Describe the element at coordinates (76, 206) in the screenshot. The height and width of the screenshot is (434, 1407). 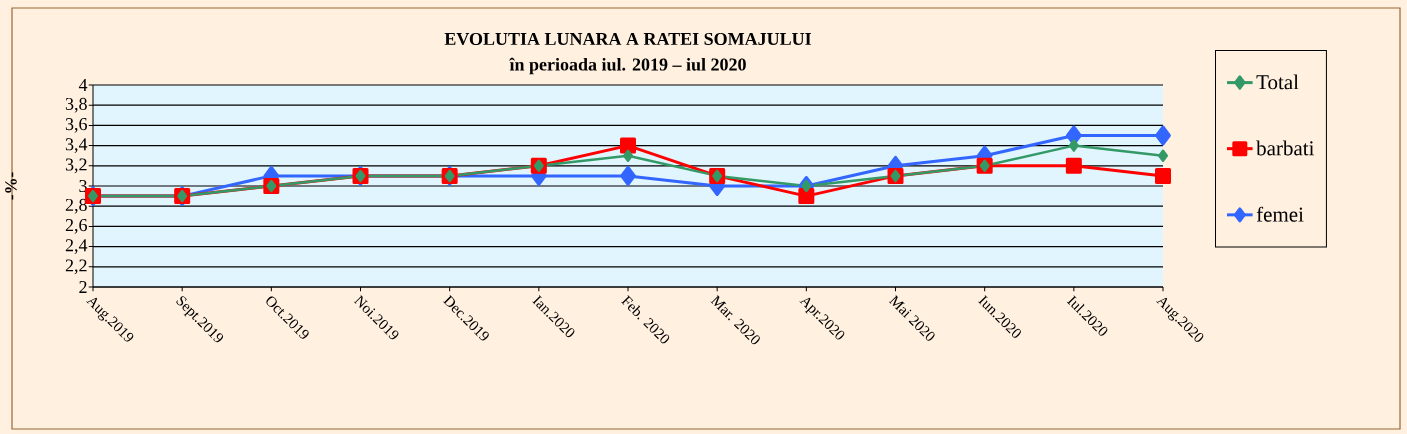
I see `y-tick-label: 2,8` at that location.